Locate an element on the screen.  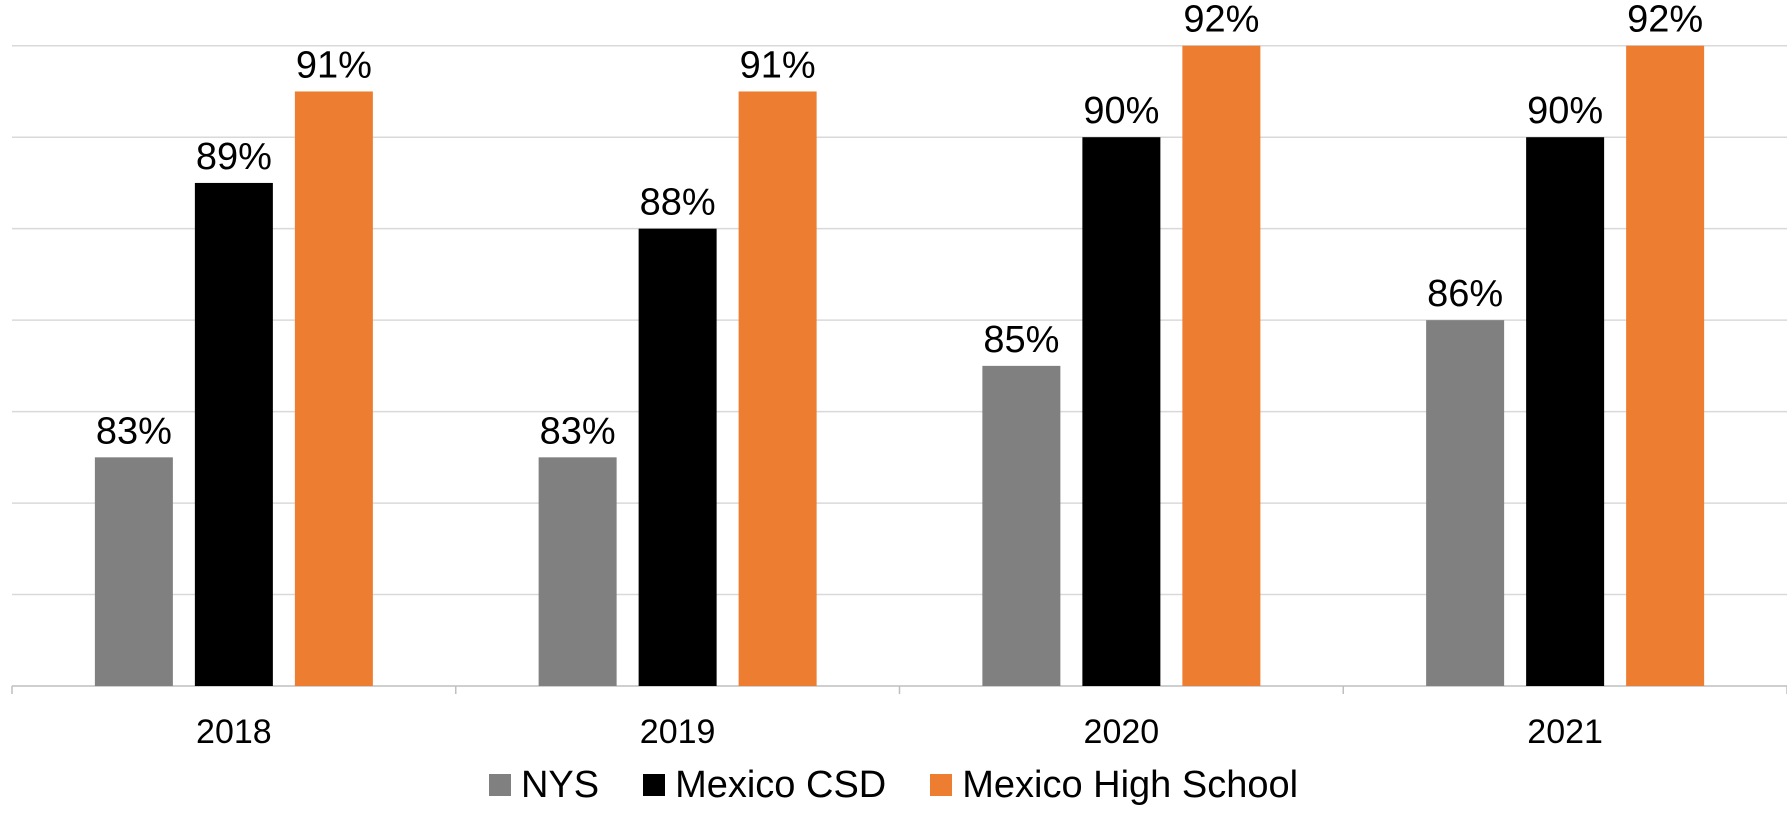
legend-swatch-nys is located at coordinates (499, 785).